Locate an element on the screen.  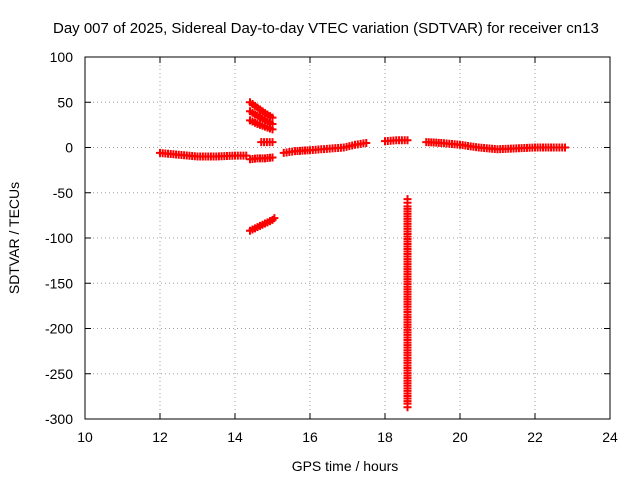
y-tick-label: -50 is located at coordinates (63, 193).